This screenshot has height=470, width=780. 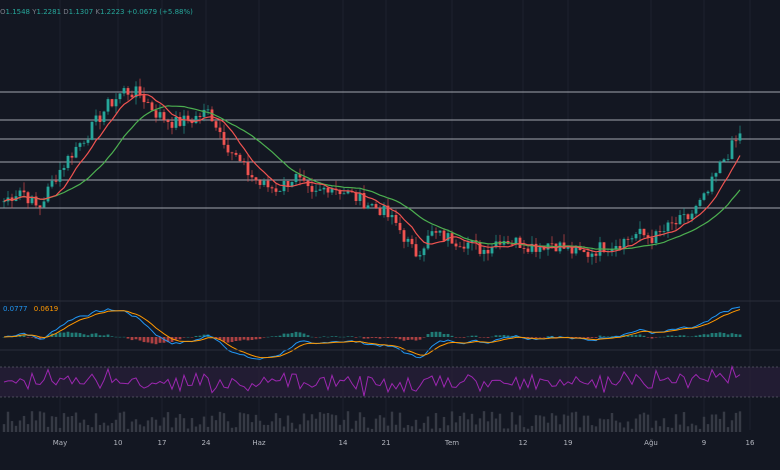 What do you see at coordinates (60, 443) in the screenshot?
I see `x-label: May` at bounding box center [60, 443].